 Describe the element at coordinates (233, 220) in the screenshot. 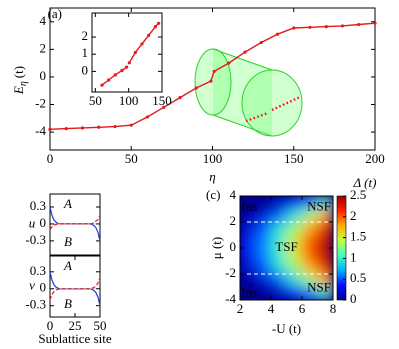

I see `y-tick-label: 2` at that location.